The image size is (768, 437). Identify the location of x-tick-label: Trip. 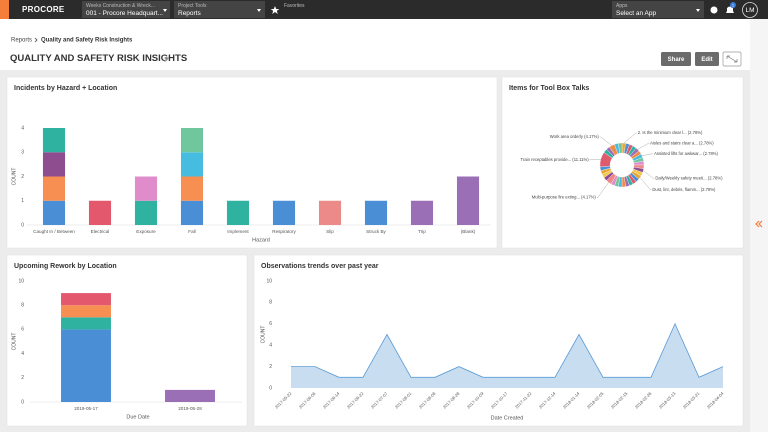
(422, 231).